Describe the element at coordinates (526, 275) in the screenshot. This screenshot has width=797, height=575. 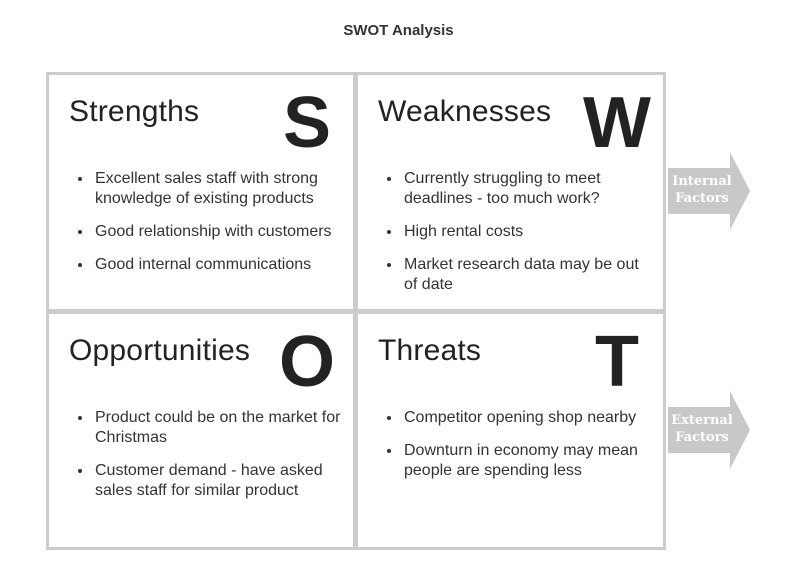
I see `list-item: Market research data may be out of date` at that location.